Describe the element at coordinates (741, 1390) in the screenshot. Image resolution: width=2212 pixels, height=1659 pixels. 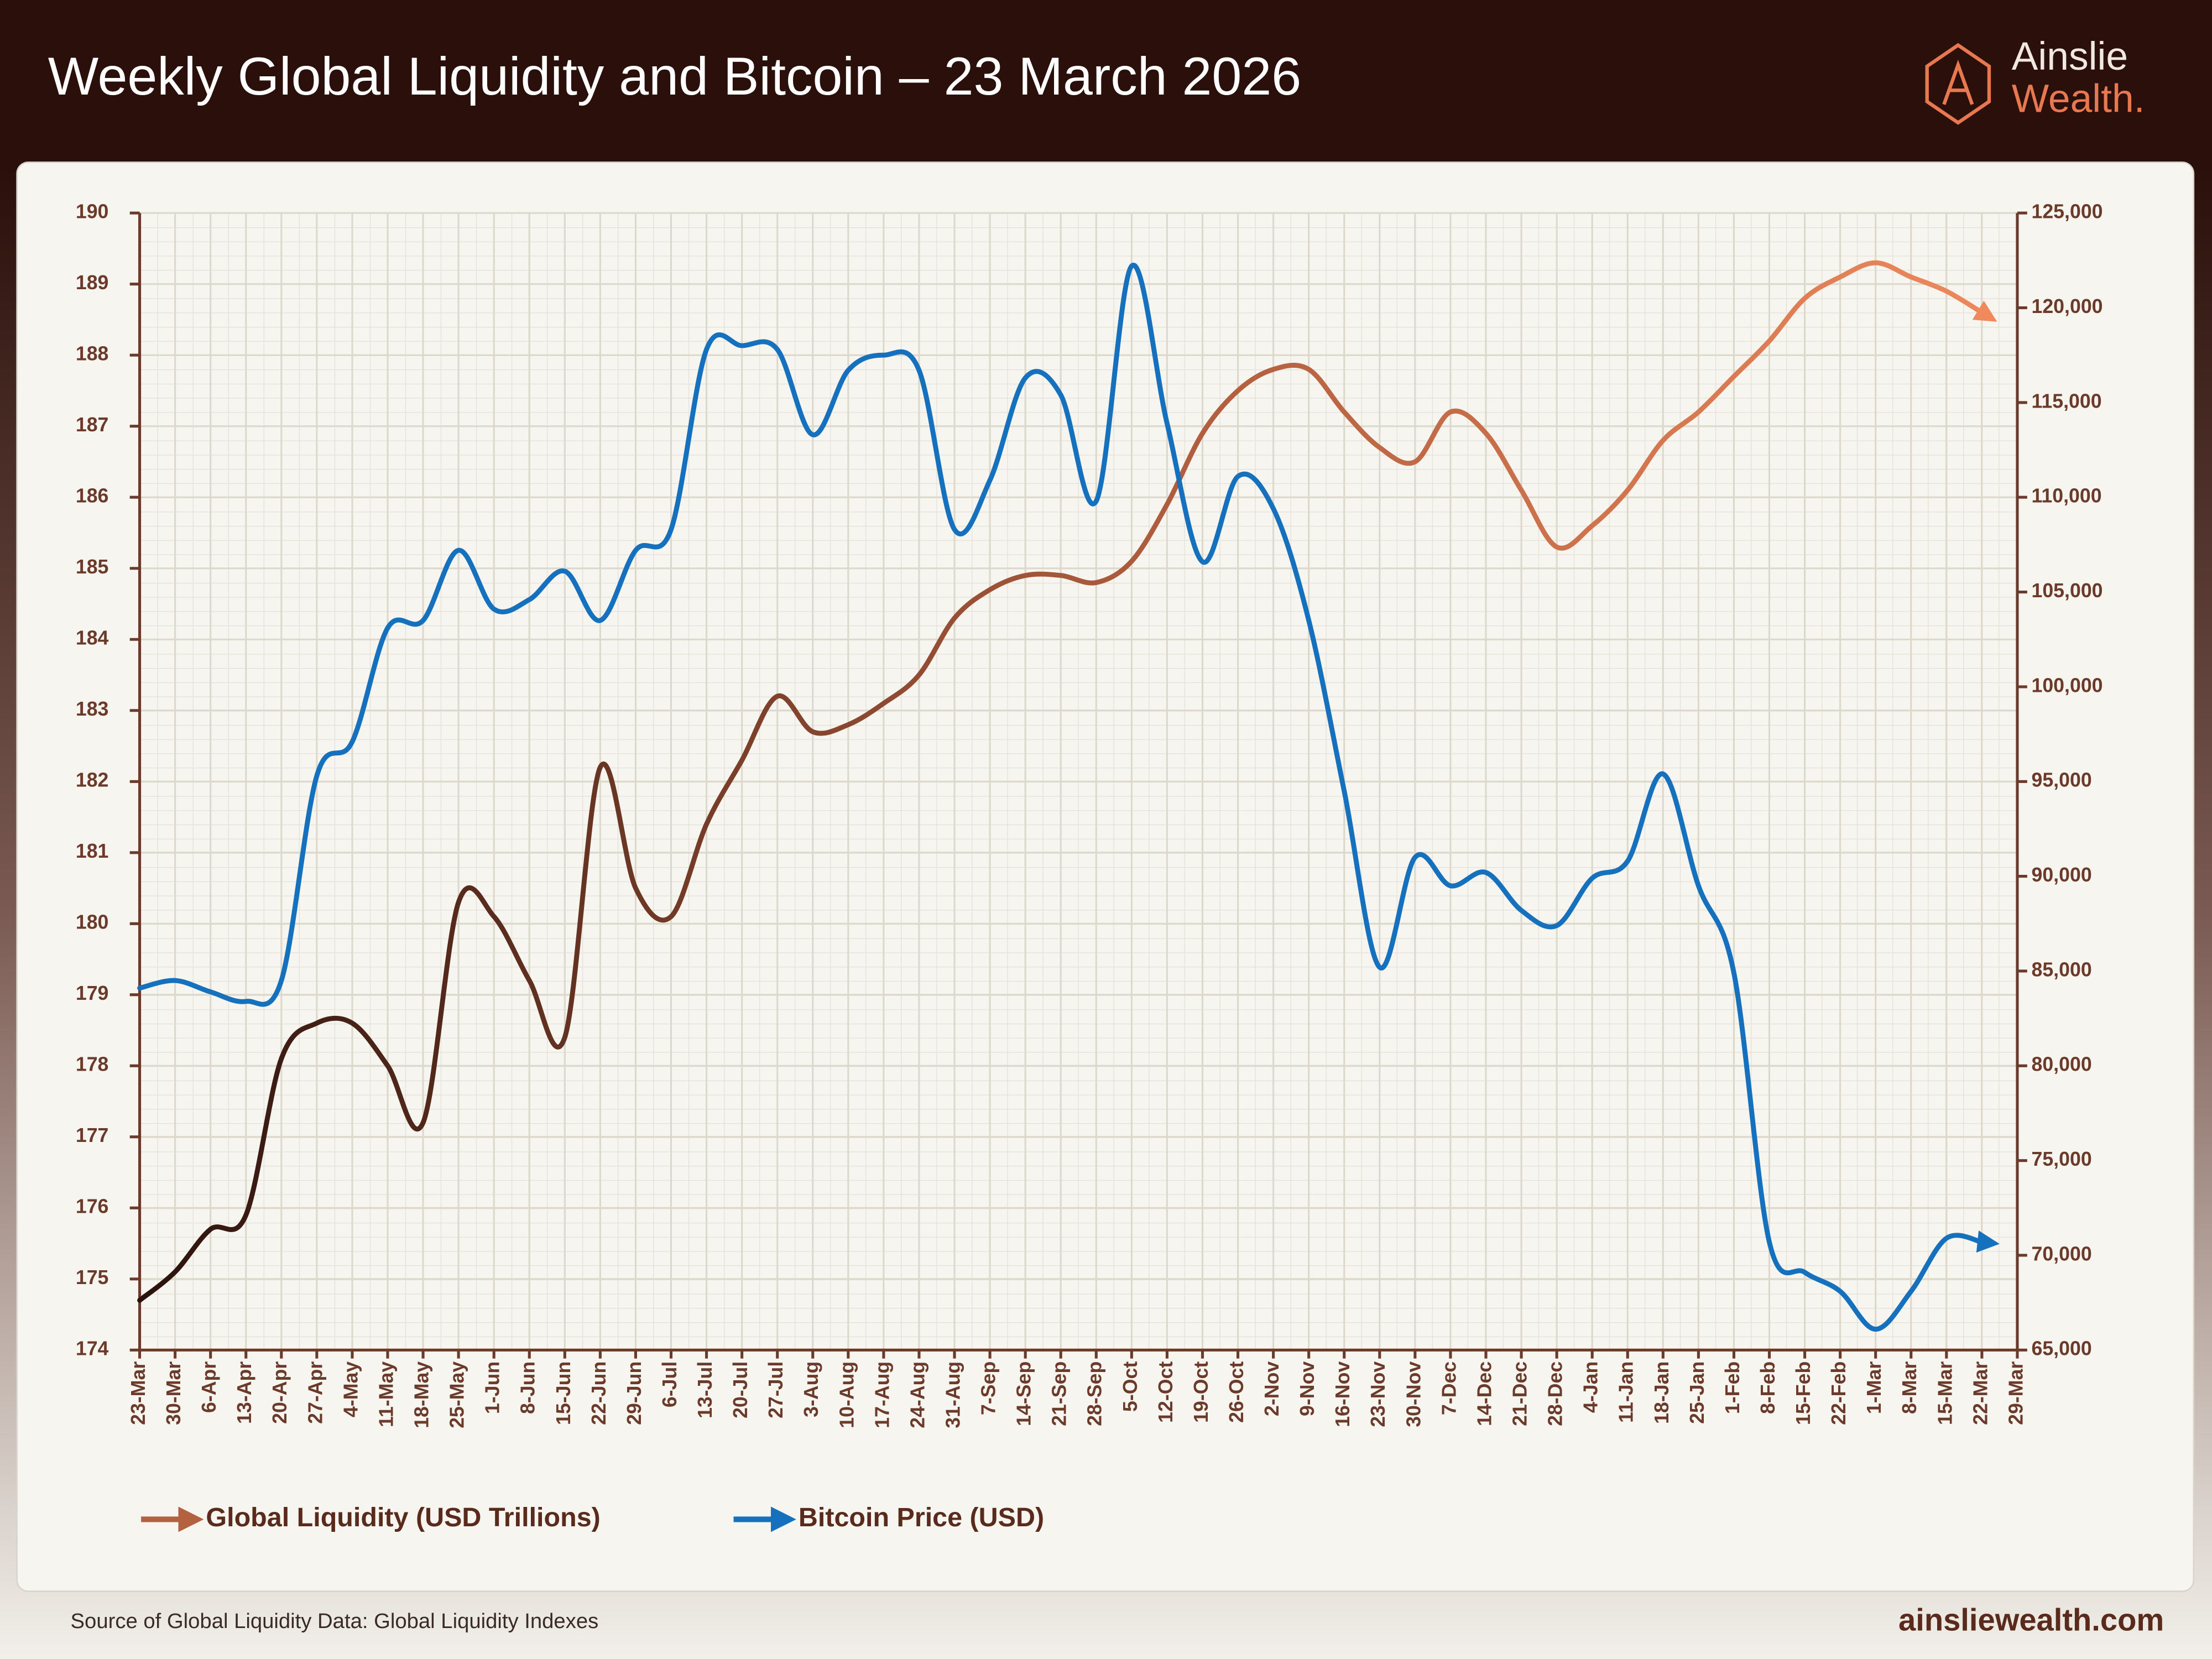
I see `x-tick-label: 20-Jul` at that location.